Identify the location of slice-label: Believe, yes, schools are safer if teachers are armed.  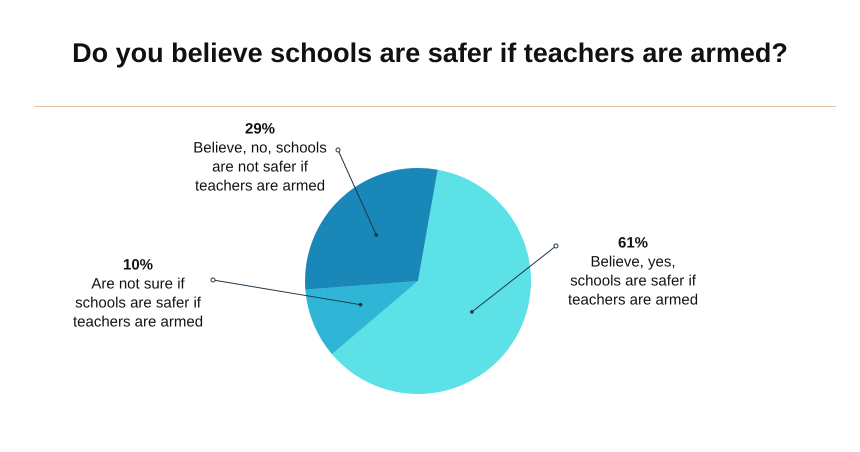
(633, 281).